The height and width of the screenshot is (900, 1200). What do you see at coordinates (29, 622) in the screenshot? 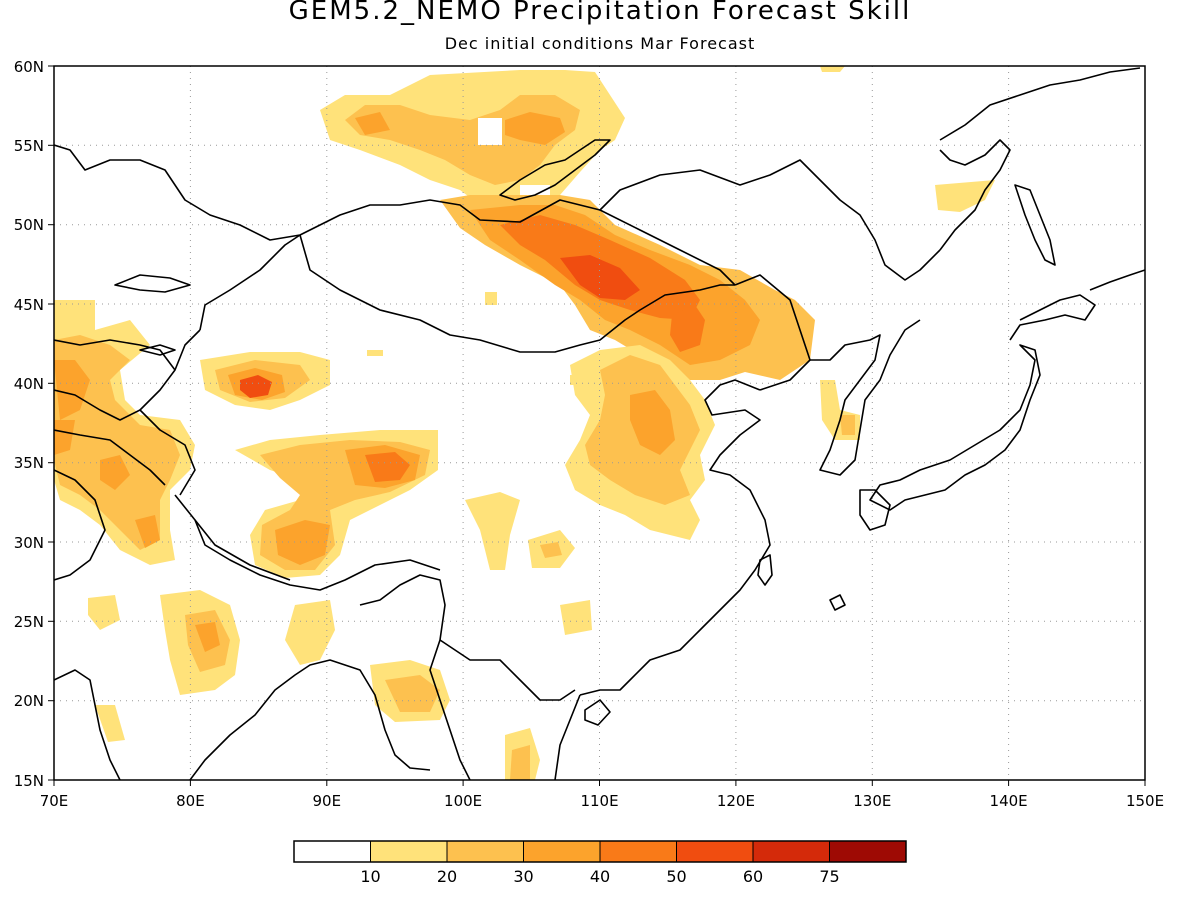
I see `y-tick-label: 25N` at bounding box center [29, 622].